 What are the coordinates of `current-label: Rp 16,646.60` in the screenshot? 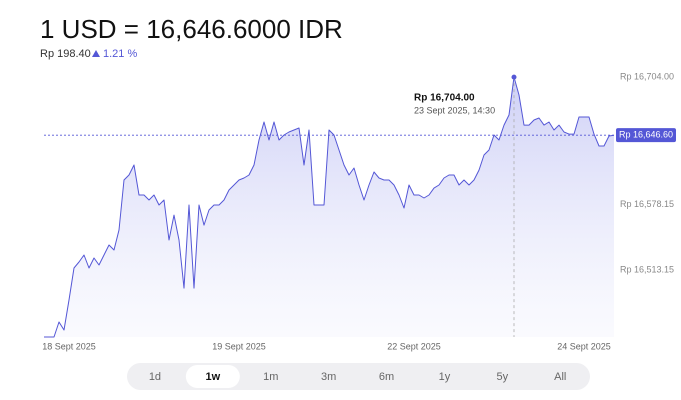 It's located at (646, 135).